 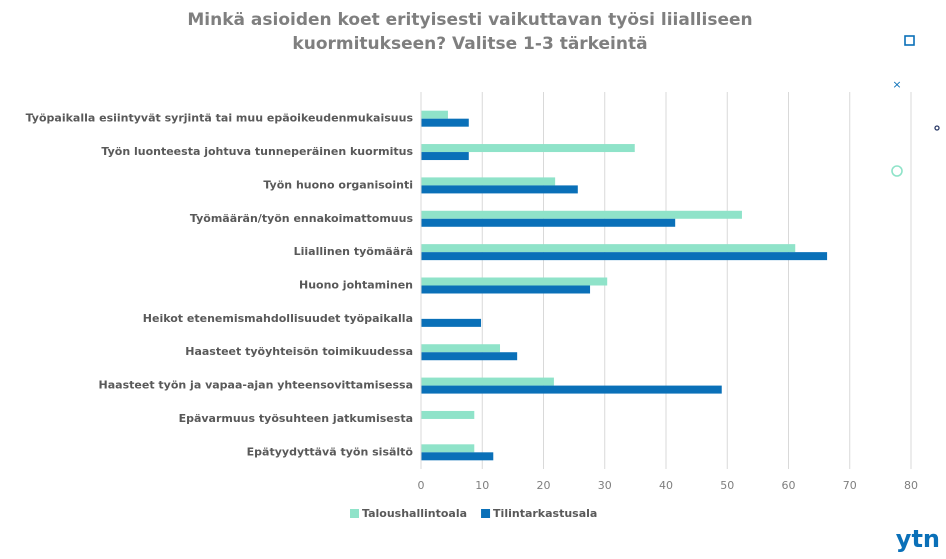 I want to click on logo: ytn, so click(x=918, y=539).